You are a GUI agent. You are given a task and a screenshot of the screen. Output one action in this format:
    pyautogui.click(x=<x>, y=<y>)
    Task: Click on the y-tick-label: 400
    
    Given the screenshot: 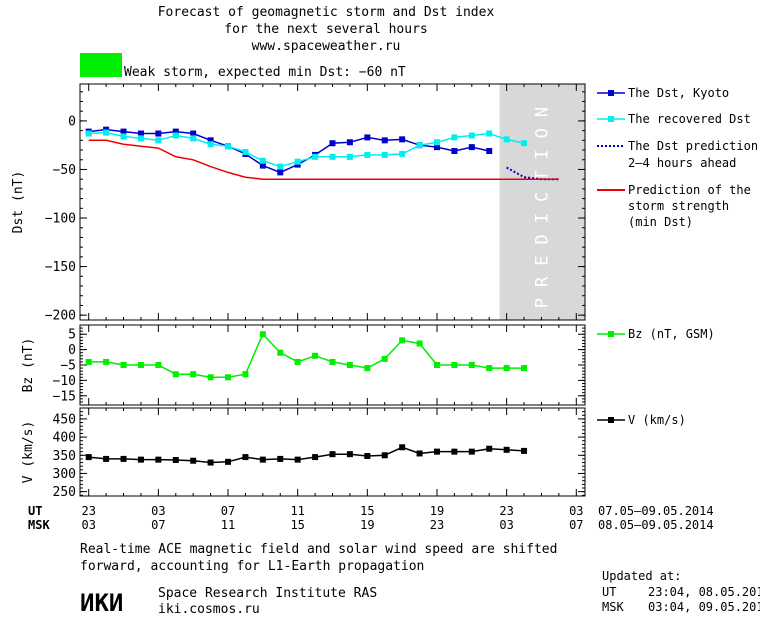 What is the action you would take?
    pyautogui.click(x=64, y=438)
    